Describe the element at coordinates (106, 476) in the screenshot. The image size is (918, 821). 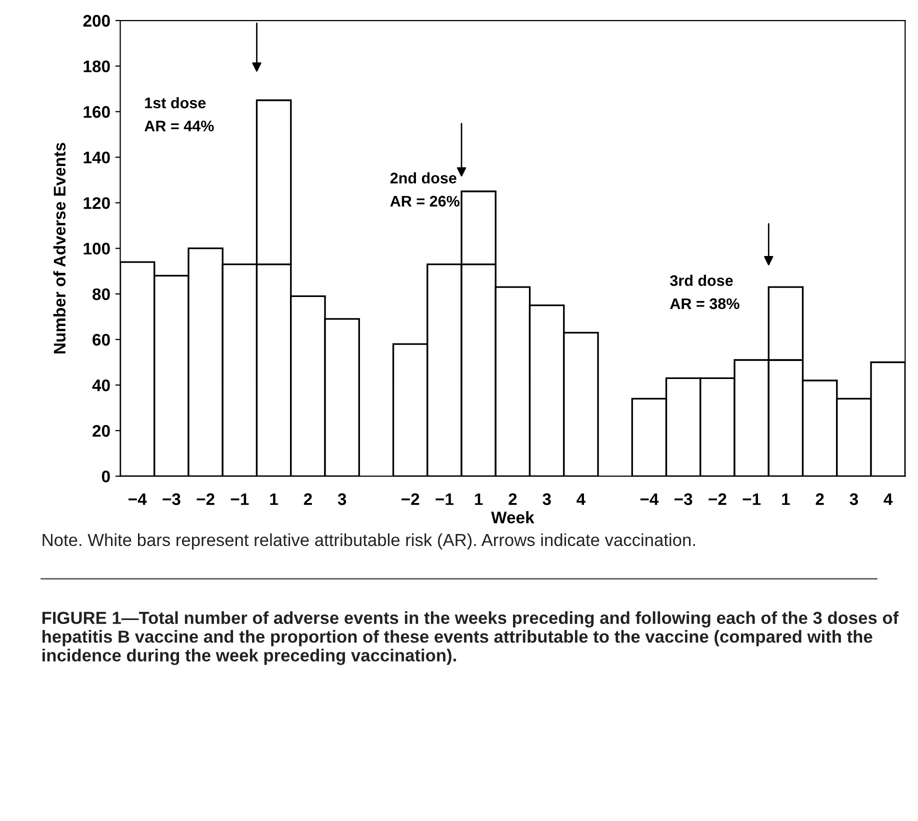
I see `y-tick-label: 0` at that location.